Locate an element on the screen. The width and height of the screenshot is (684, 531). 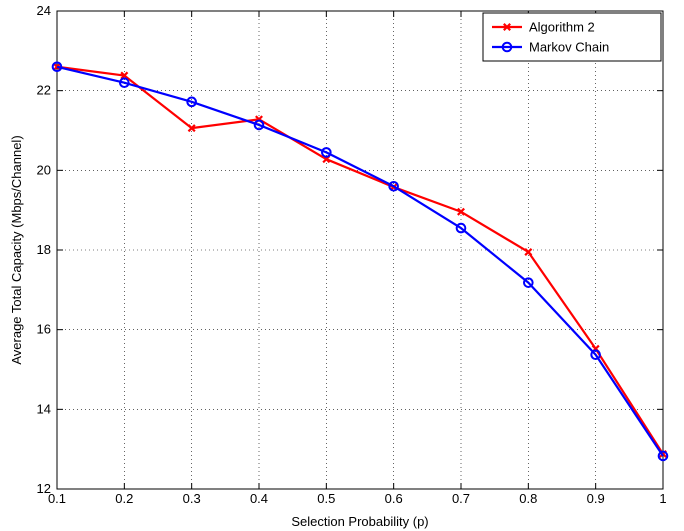
x-tick-label: 0.4 is located at coordinates (259, 498).